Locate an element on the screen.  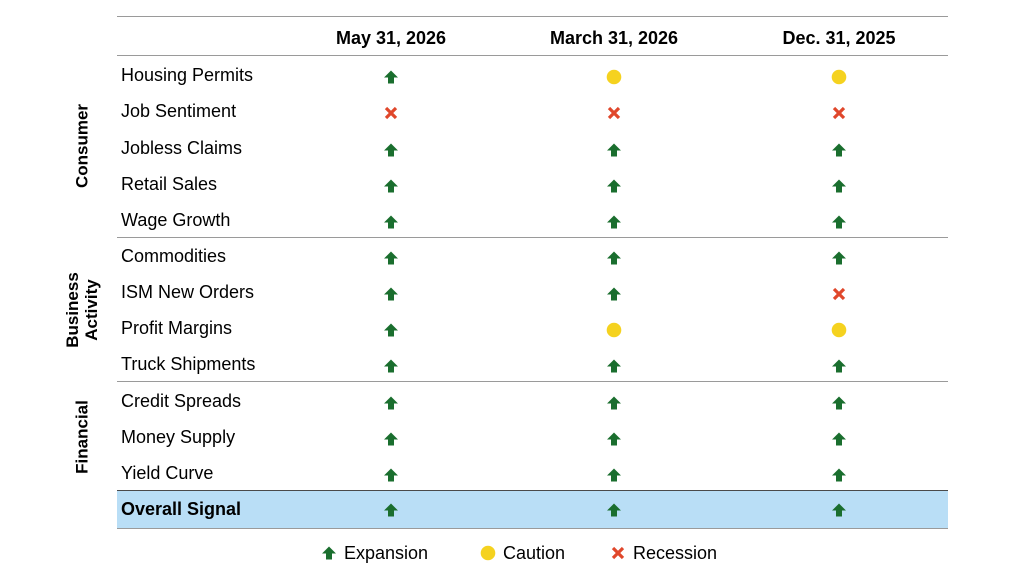
legend-label: Recession is located at coordinates (675, 553).